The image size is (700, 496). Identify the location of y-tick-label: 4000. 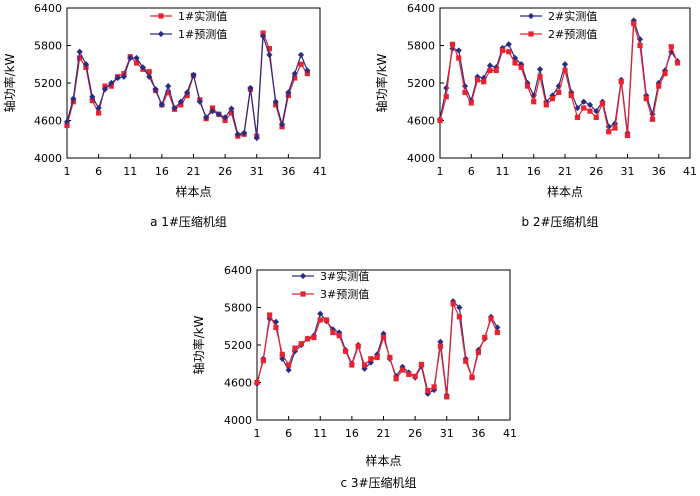
(238, 420).